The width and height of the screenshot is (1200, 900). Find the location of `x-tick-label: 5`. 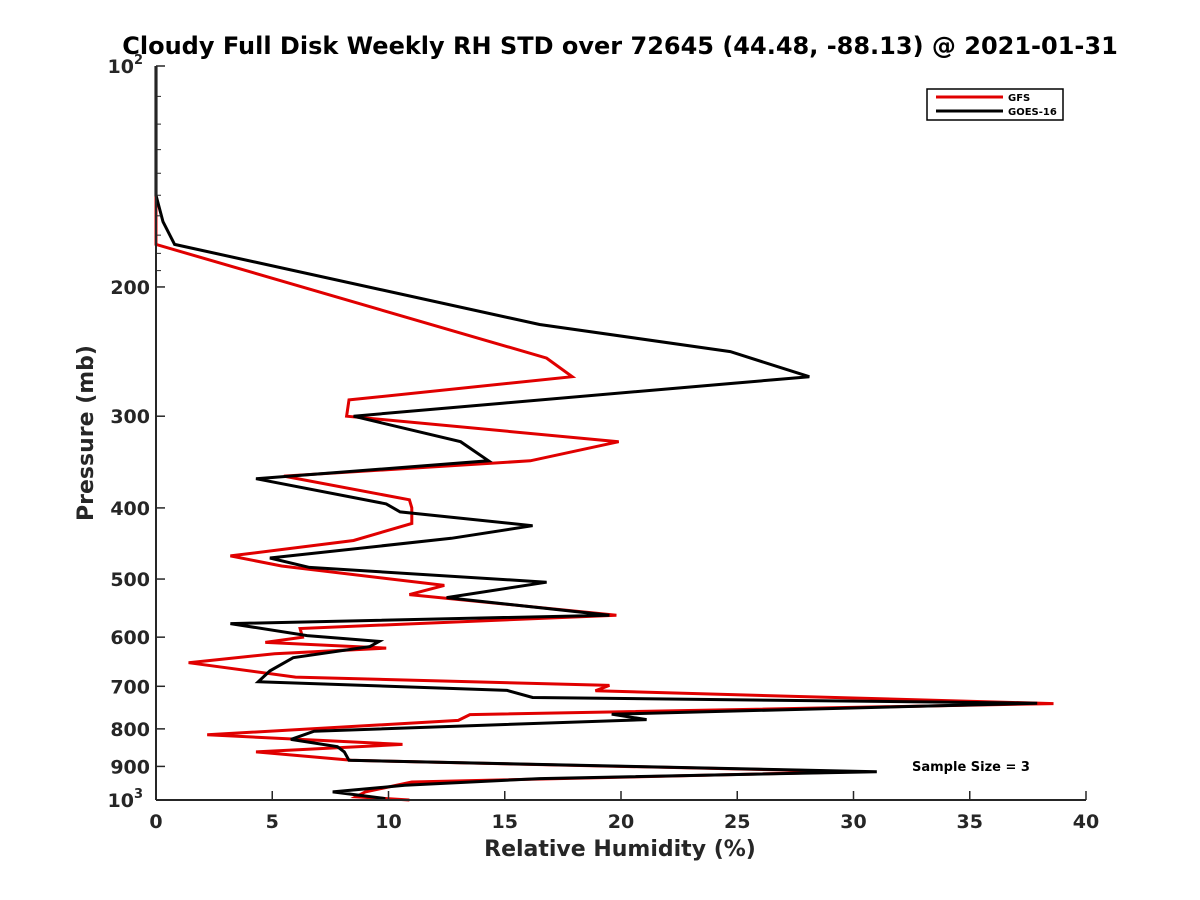

x-tick-label: 5 is located at coordinates (272, 822).